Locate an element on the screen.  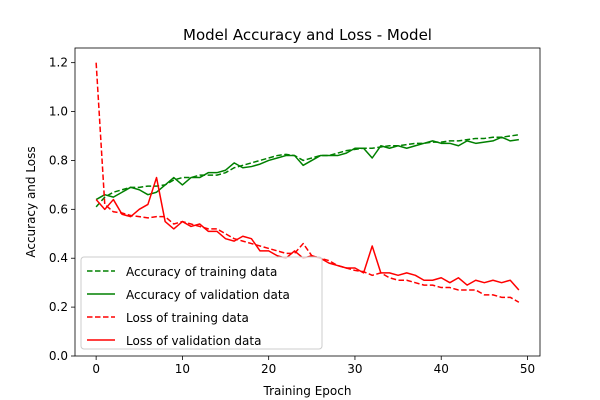
legend-label-accuracy-training: Accuracy of training data is located at coordinates (201, 272).